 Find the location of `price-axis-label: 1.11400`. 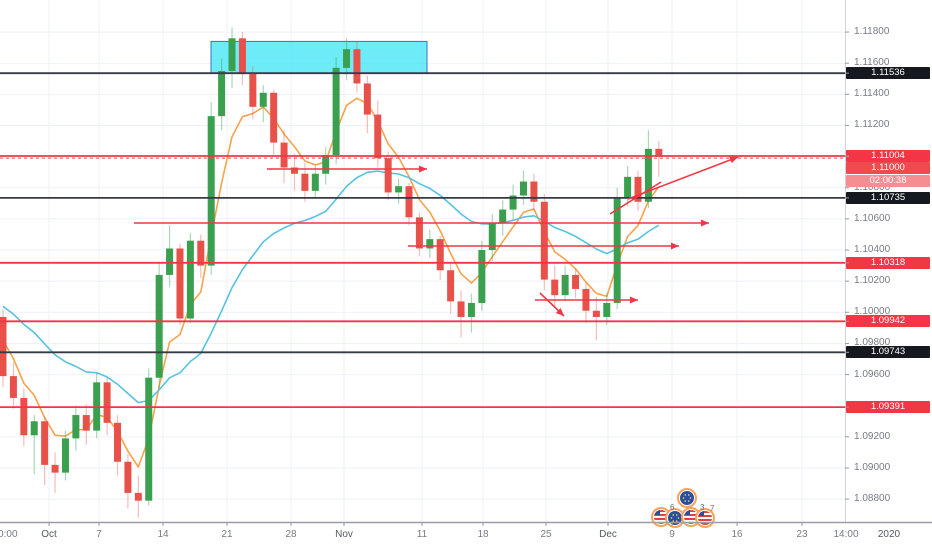

price-axis-label: 1.11400 is located at coordinates (872, 94).